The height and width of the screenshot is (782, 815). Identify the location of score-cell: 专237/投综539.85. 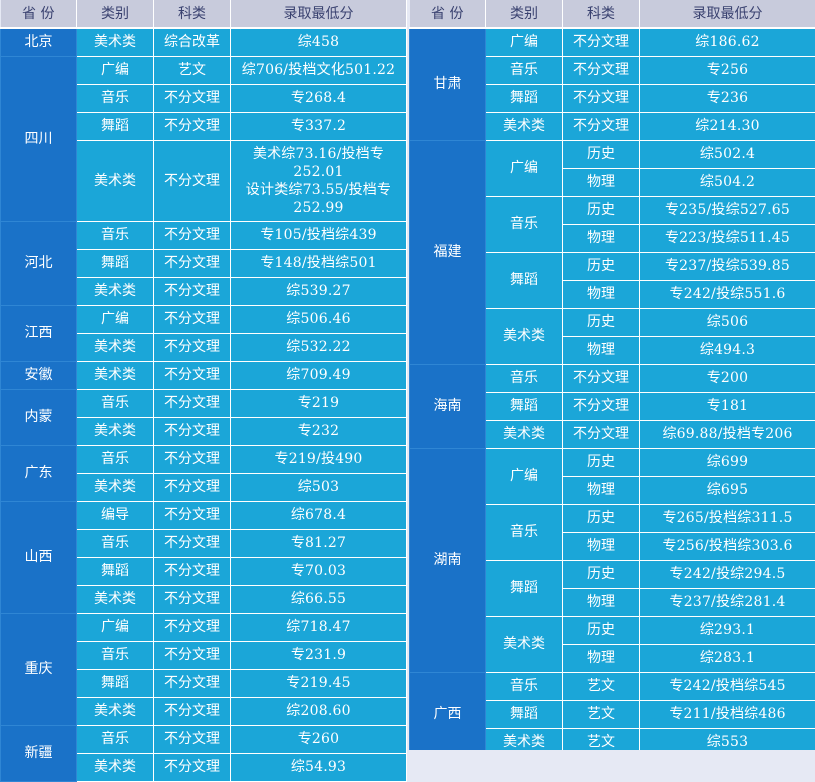
(727, 266).